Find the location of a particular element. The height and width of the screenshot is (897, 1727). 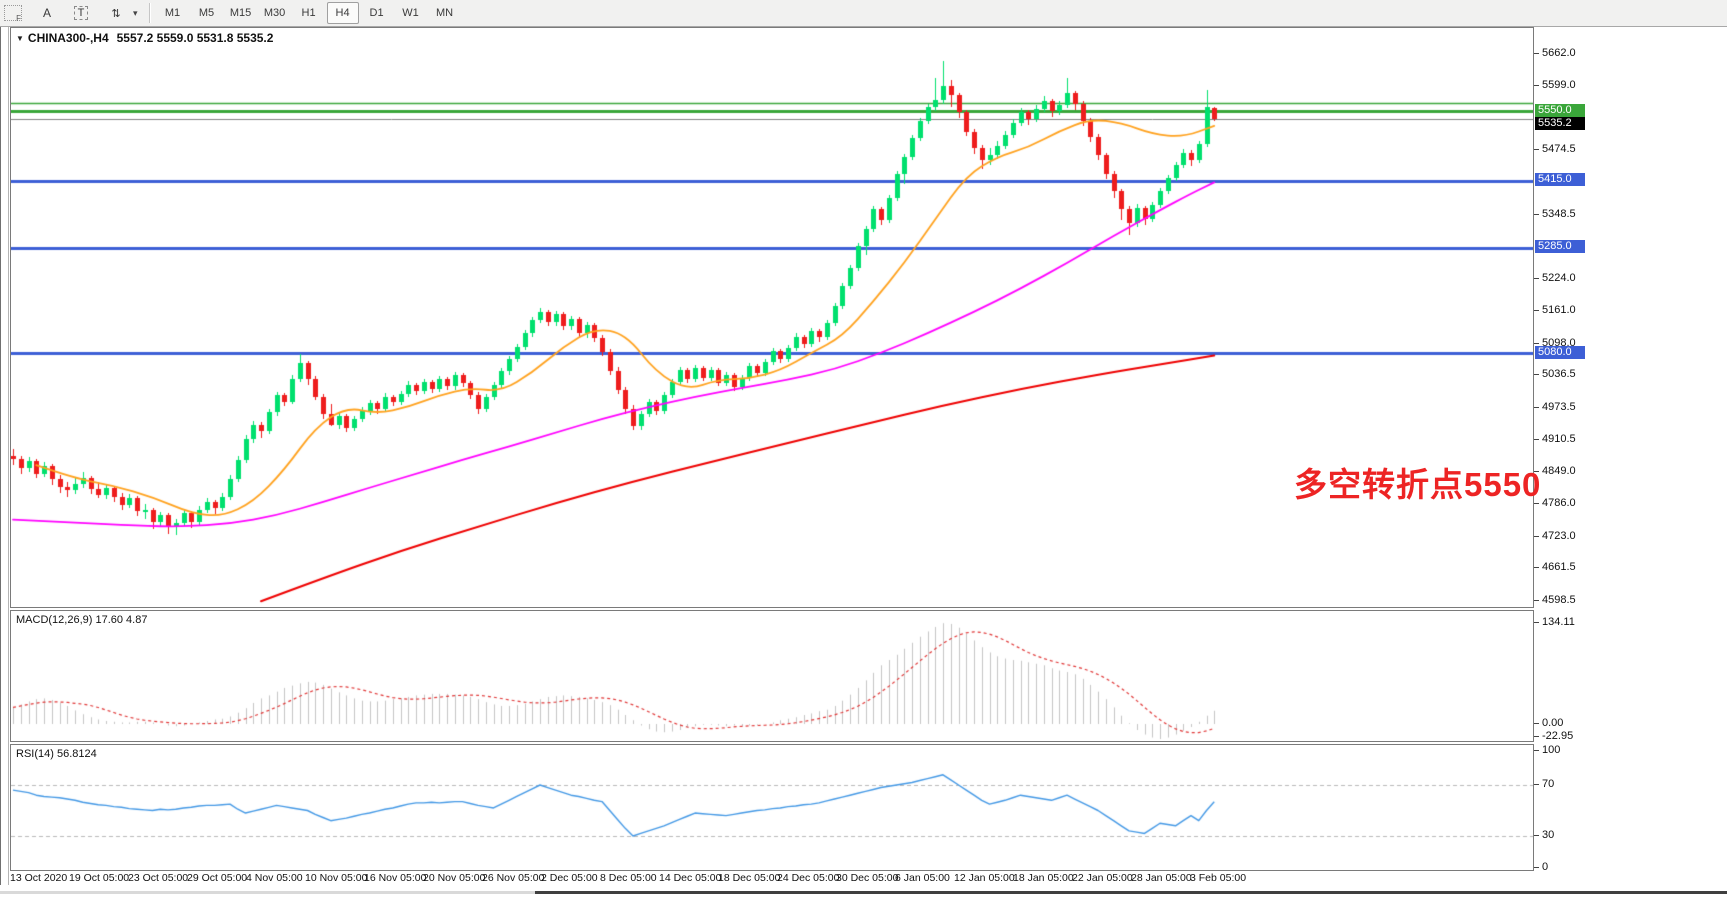

chart-title: ▼ CHINA300-,H4 5557.2 5559.0 5531.8 5535.2 is located at coordinates (144, 38).